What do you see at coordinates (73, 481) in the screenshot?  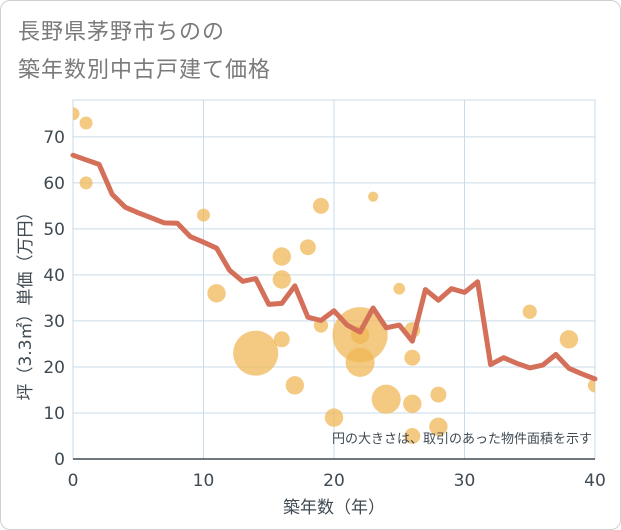 I see `x-tick-label: 0` at bounding box center [73, 481].